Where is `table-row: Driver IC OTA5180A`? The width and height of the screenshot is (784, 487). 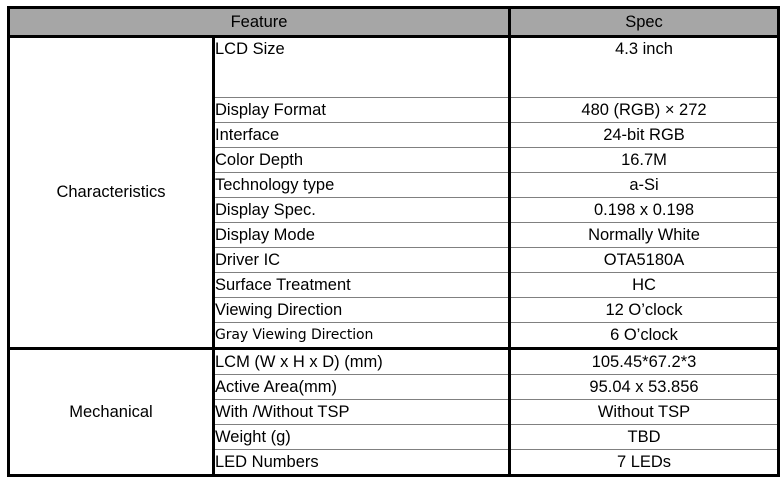 table-row: Driver IC OTA5180A is located at coordinates (394, 260).